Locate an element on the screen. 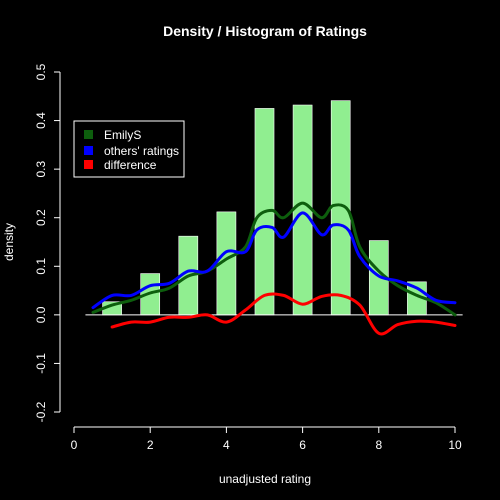 The height and width of the screenshot is (500, 500). x-axis: 0 2 4 6 8 10 is located at coordinates (266, 439).